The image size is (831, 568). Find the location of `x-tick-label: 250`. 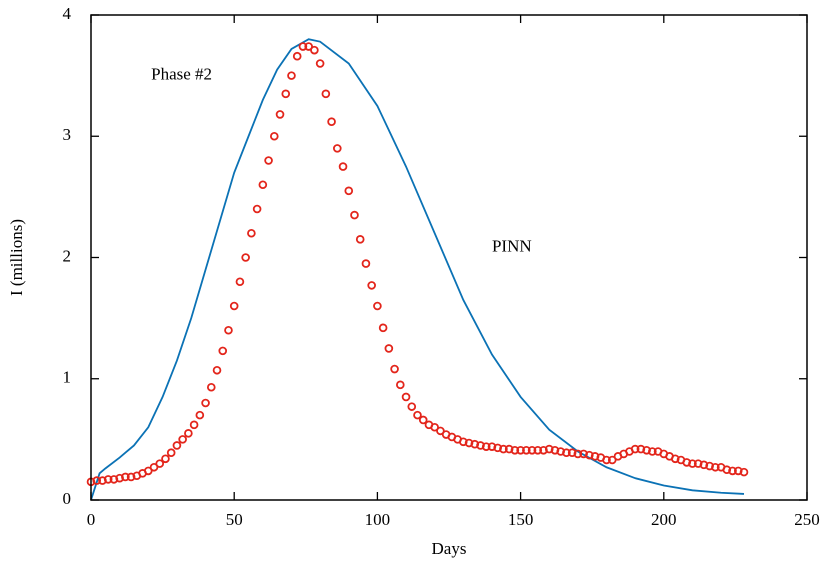

x-tick-label: 250 is located at coordinates (807, 519).